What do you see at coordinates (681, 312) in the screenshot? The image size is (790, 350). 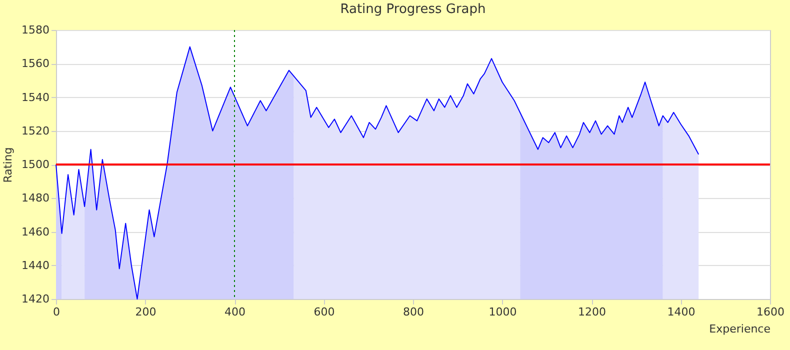 I see `x-tick-label: 1400` at bounding box center [681, 312].